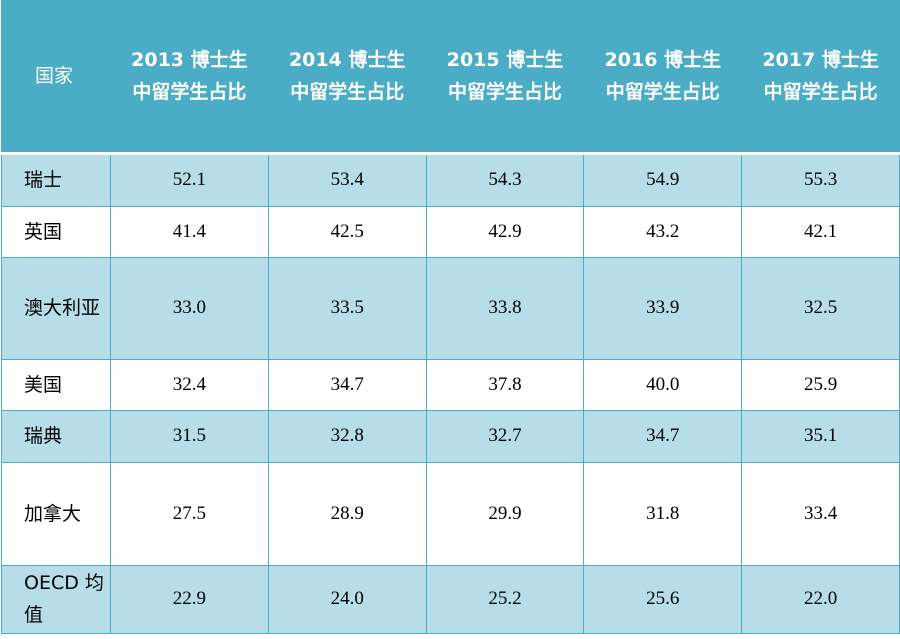  What do you see at coordinates (189, 77) in the screenshot?
I see `year-column-header: 2013 博士生 中留学生占比` at bounding box center [189, 77].